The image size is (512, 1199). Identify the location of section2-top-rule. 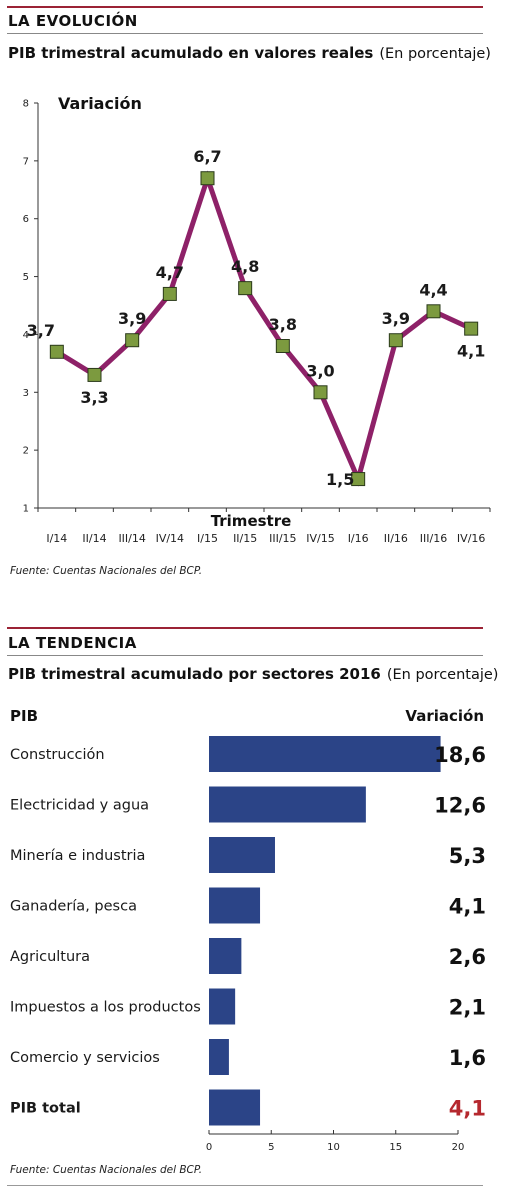
(245, 628).